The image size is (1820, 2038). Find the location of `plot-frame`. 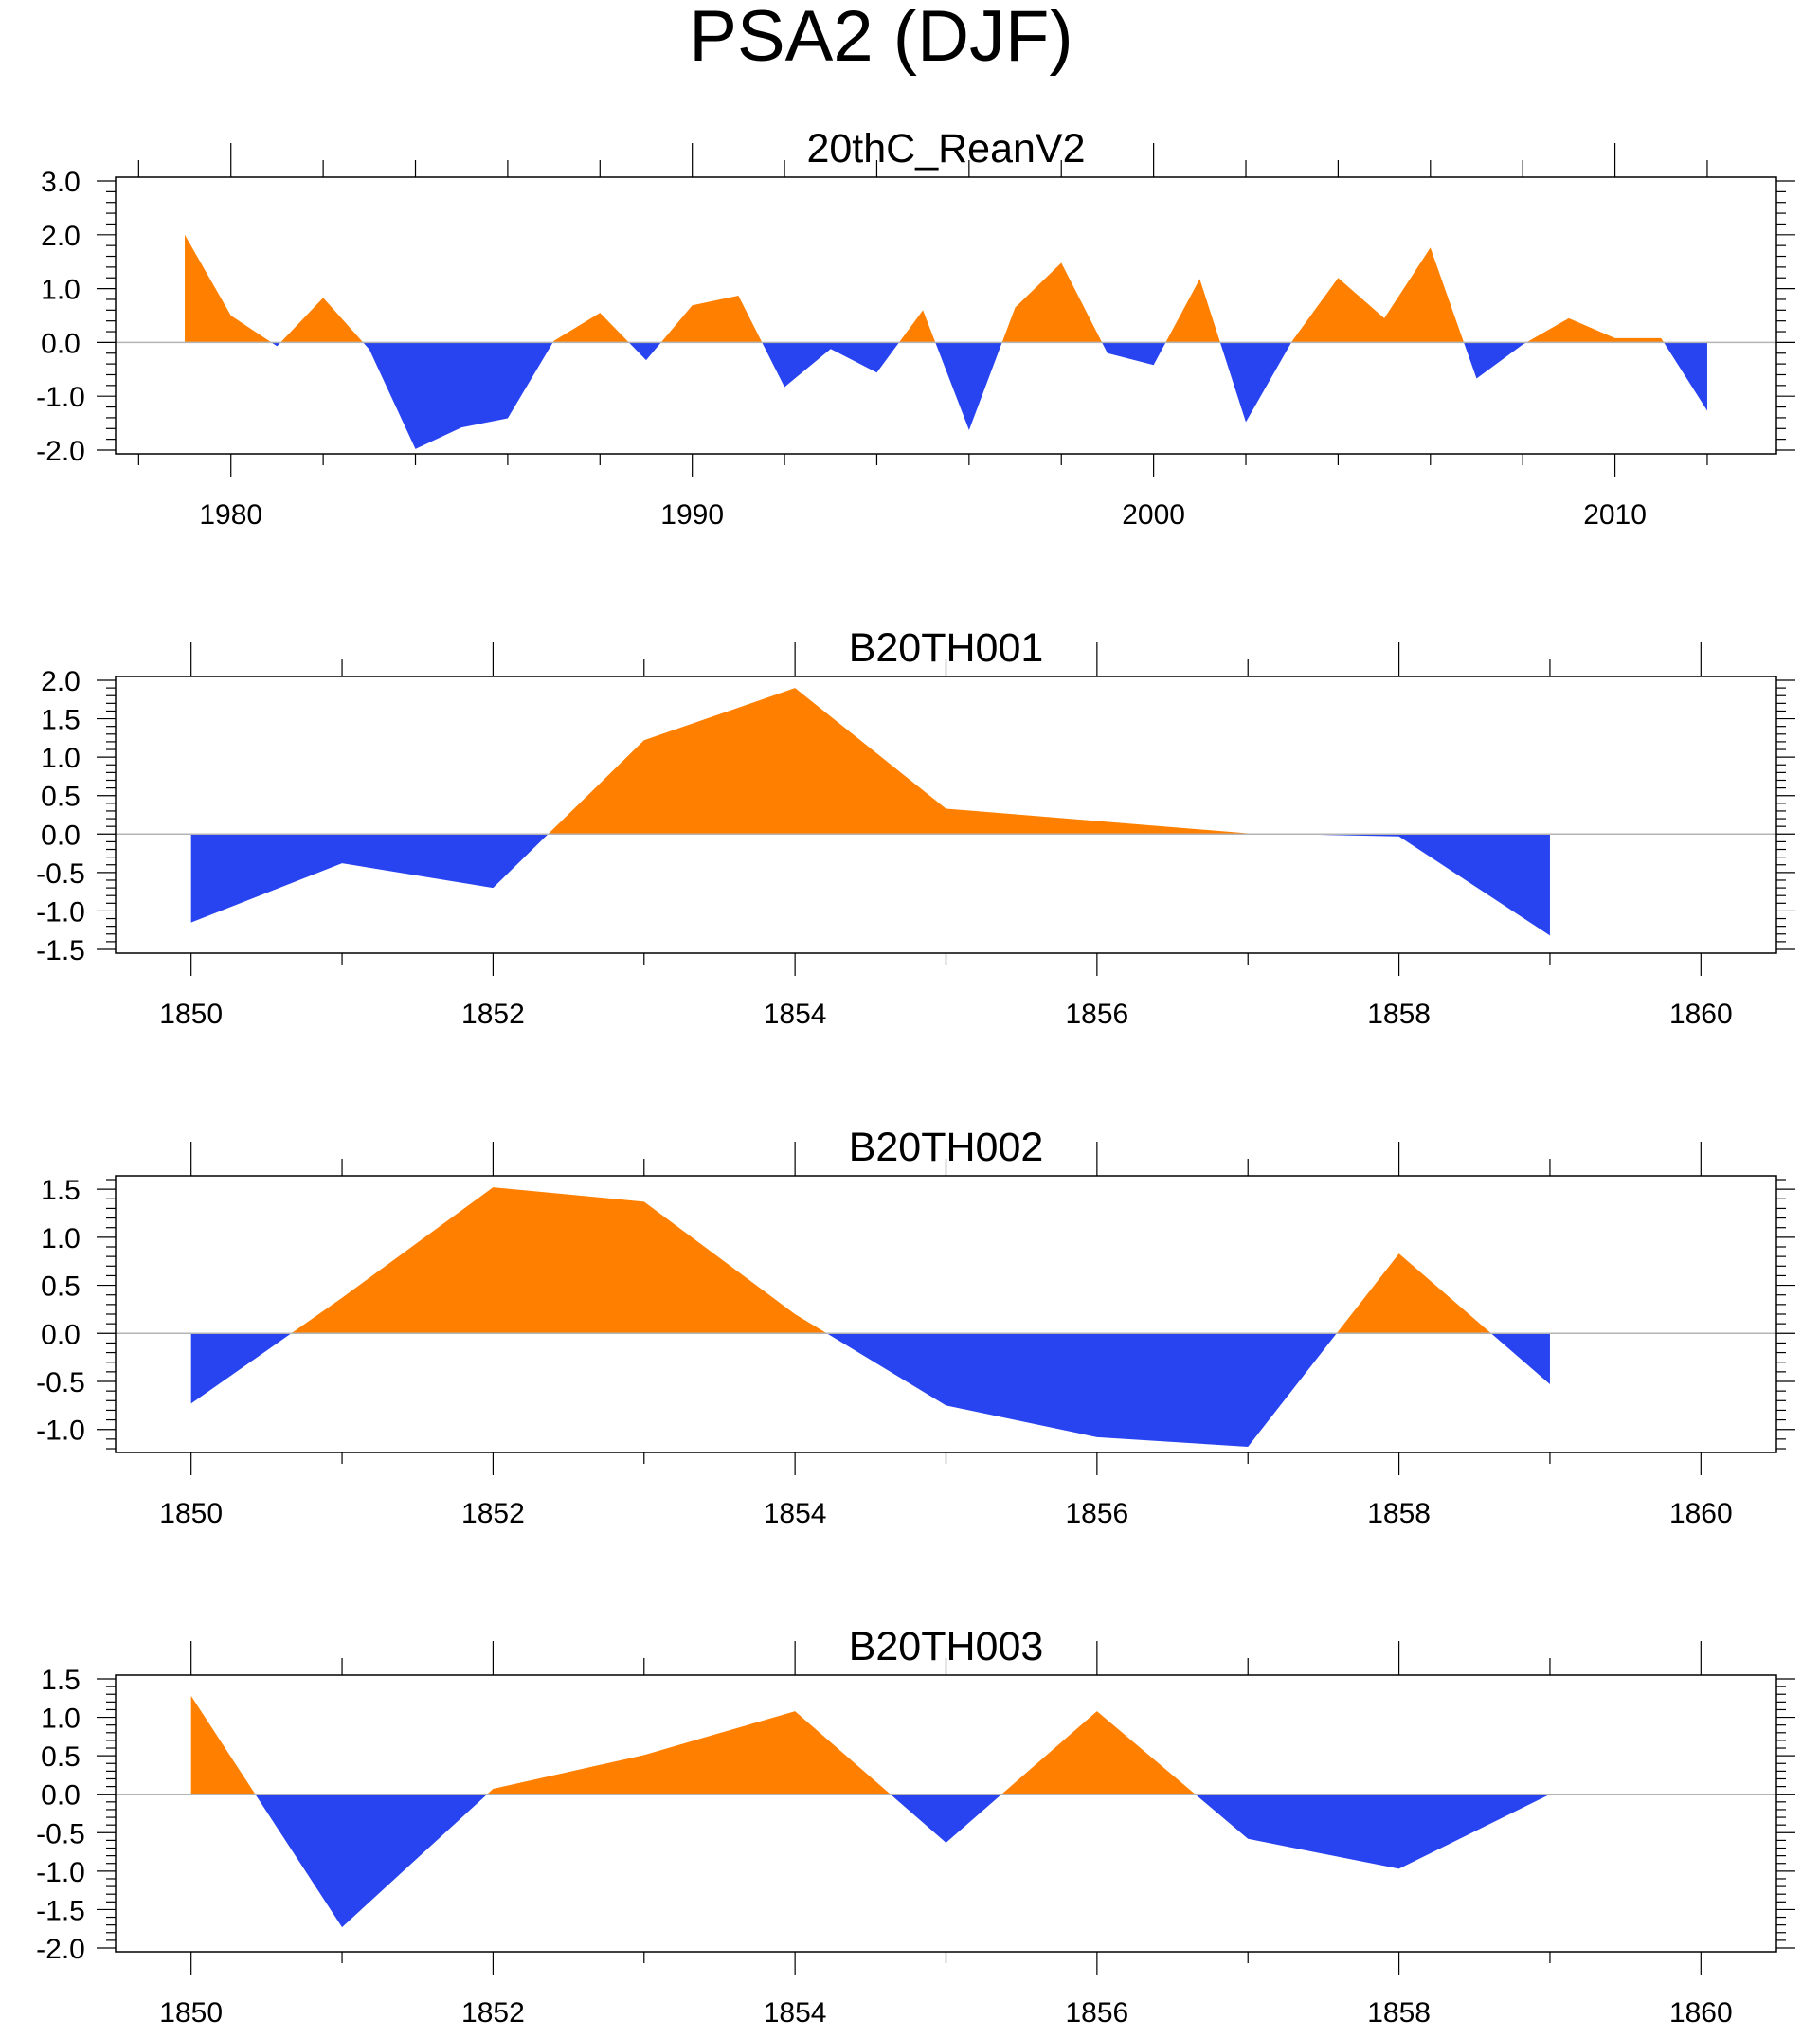

plot-frame is located at coordinates (946, 315).